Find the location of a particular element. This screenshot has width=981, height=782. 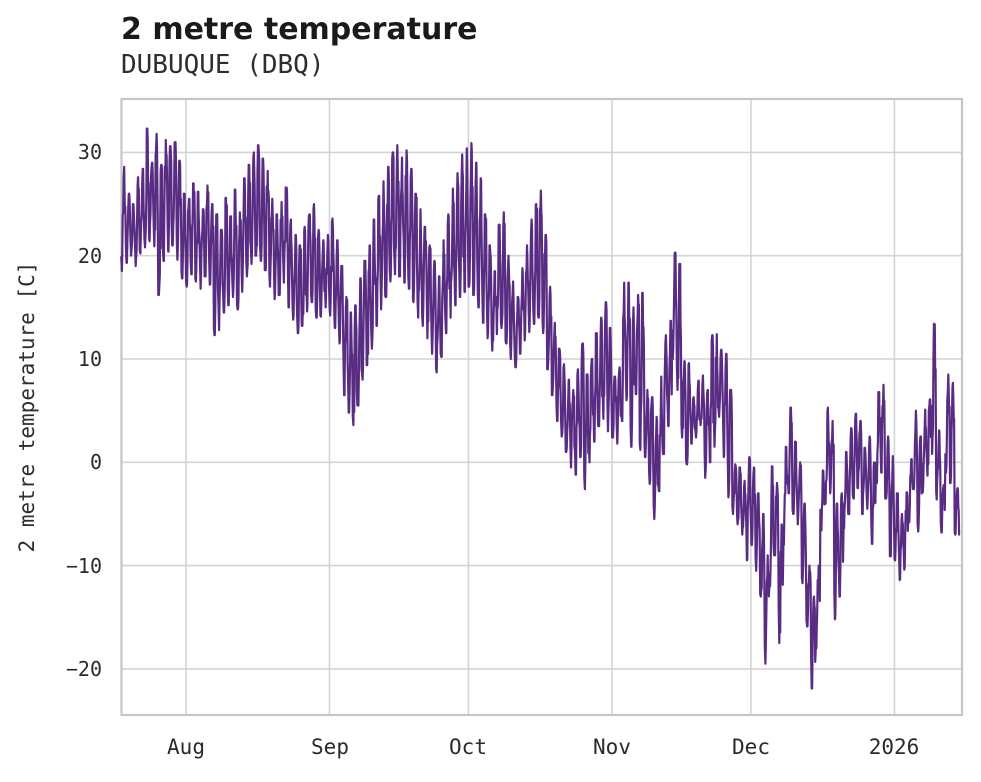

y-tick-label: 10 is located at coordinates (89, 359).